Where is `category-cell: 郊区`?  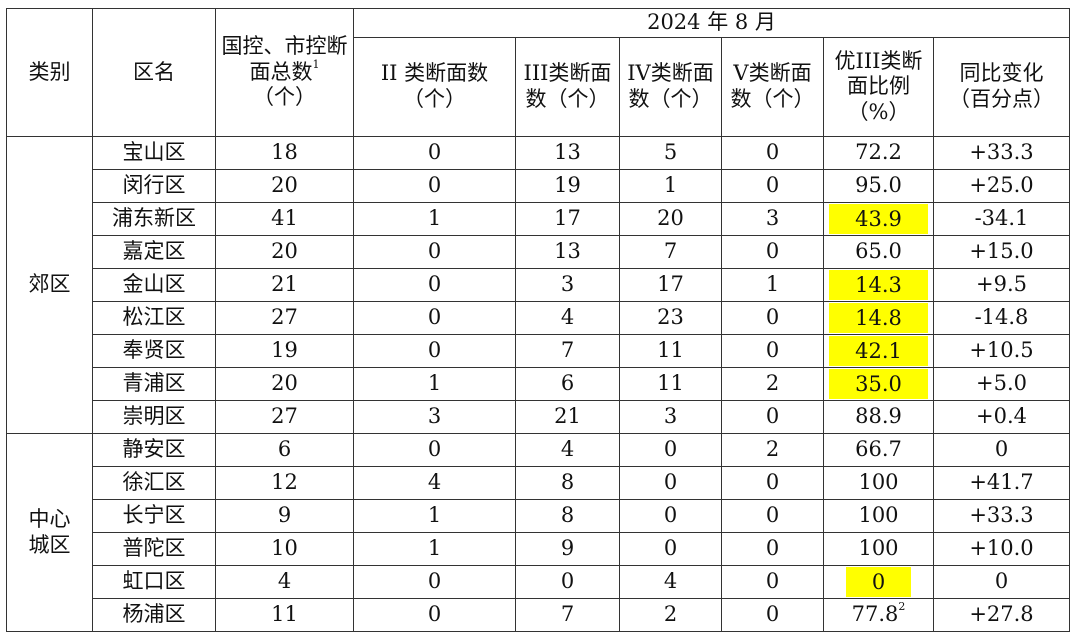 category-cell: 郊区 is located at coordinates (49, 285).